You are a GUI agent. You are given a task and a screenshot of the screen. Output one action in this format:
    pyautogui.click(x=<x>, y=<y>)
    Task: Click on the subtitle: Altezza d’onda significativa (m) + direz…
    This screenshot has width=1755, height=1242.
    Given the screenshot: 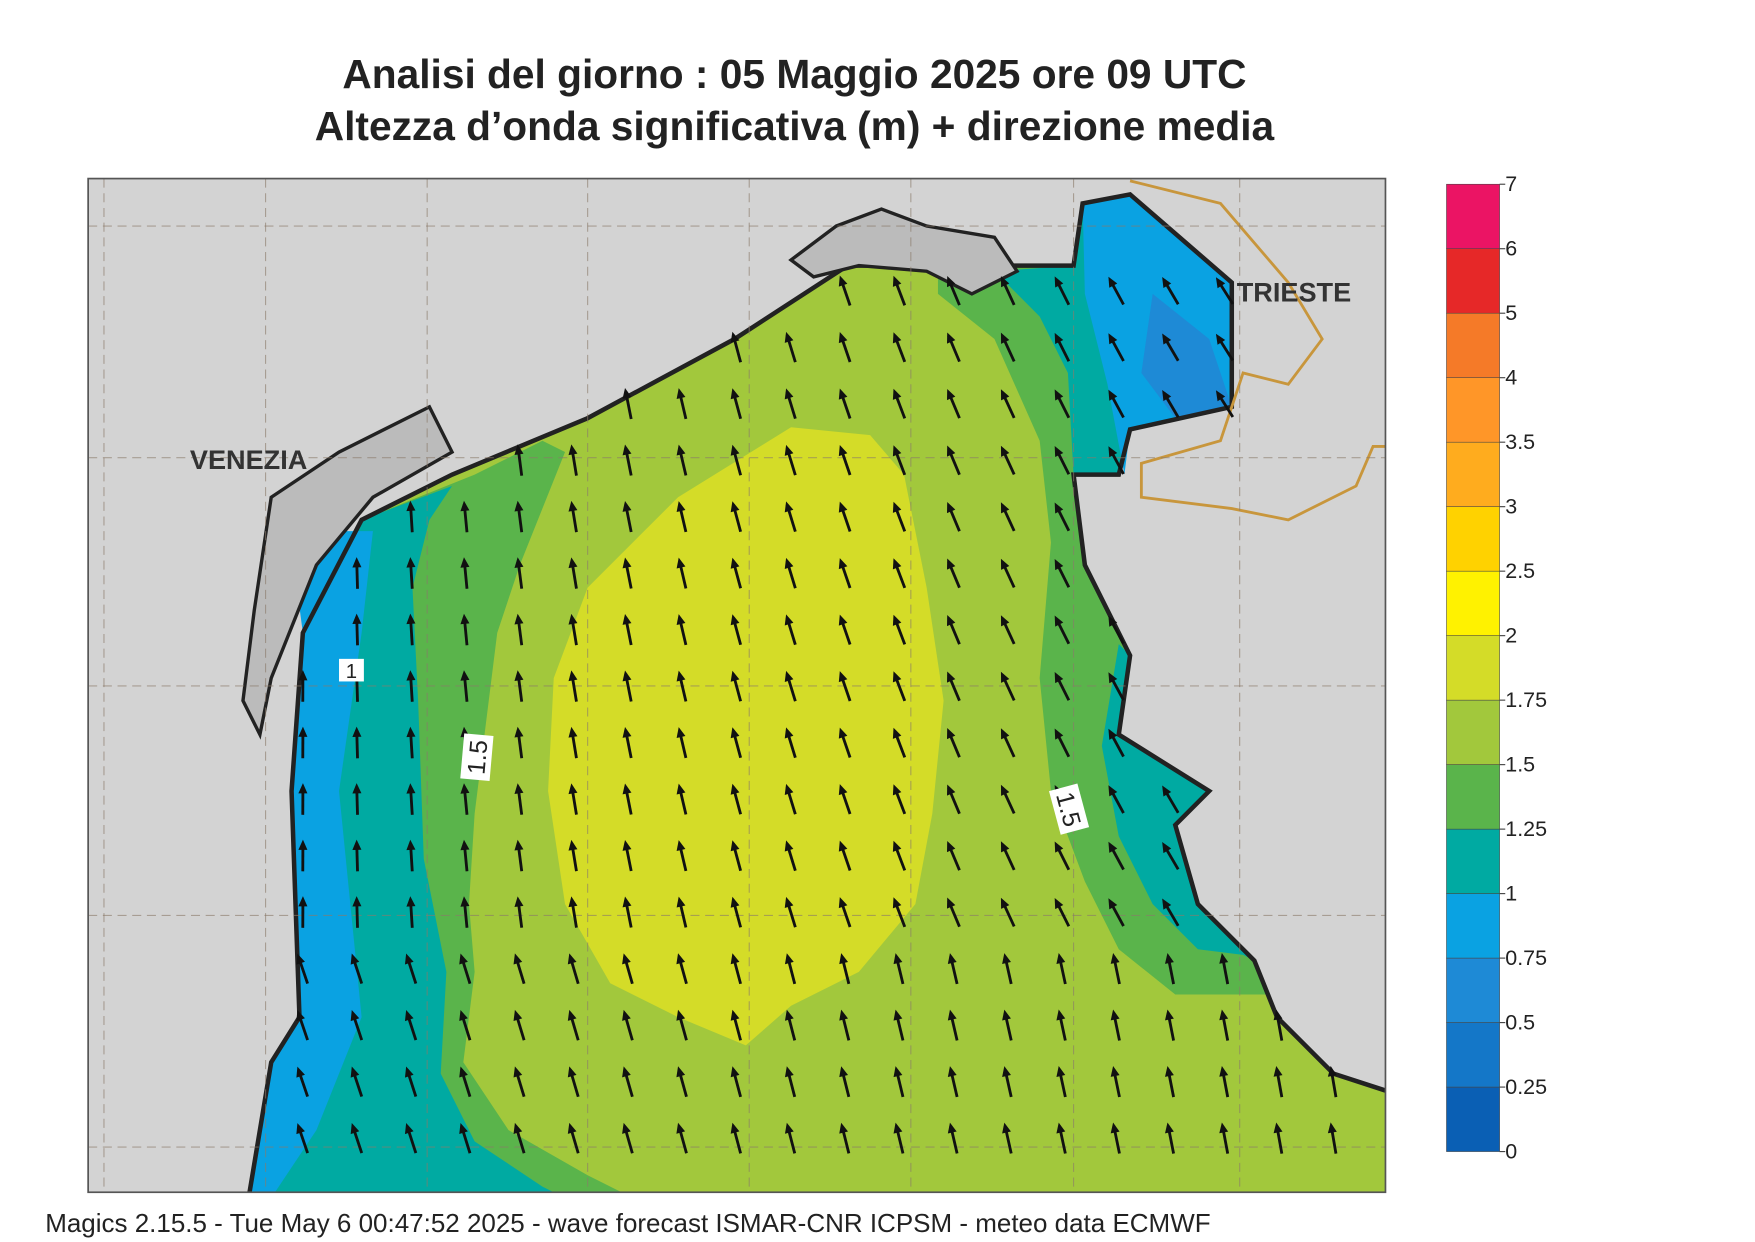 What is the action you would take?
    pyautogui.click(x=795, y=126)
    